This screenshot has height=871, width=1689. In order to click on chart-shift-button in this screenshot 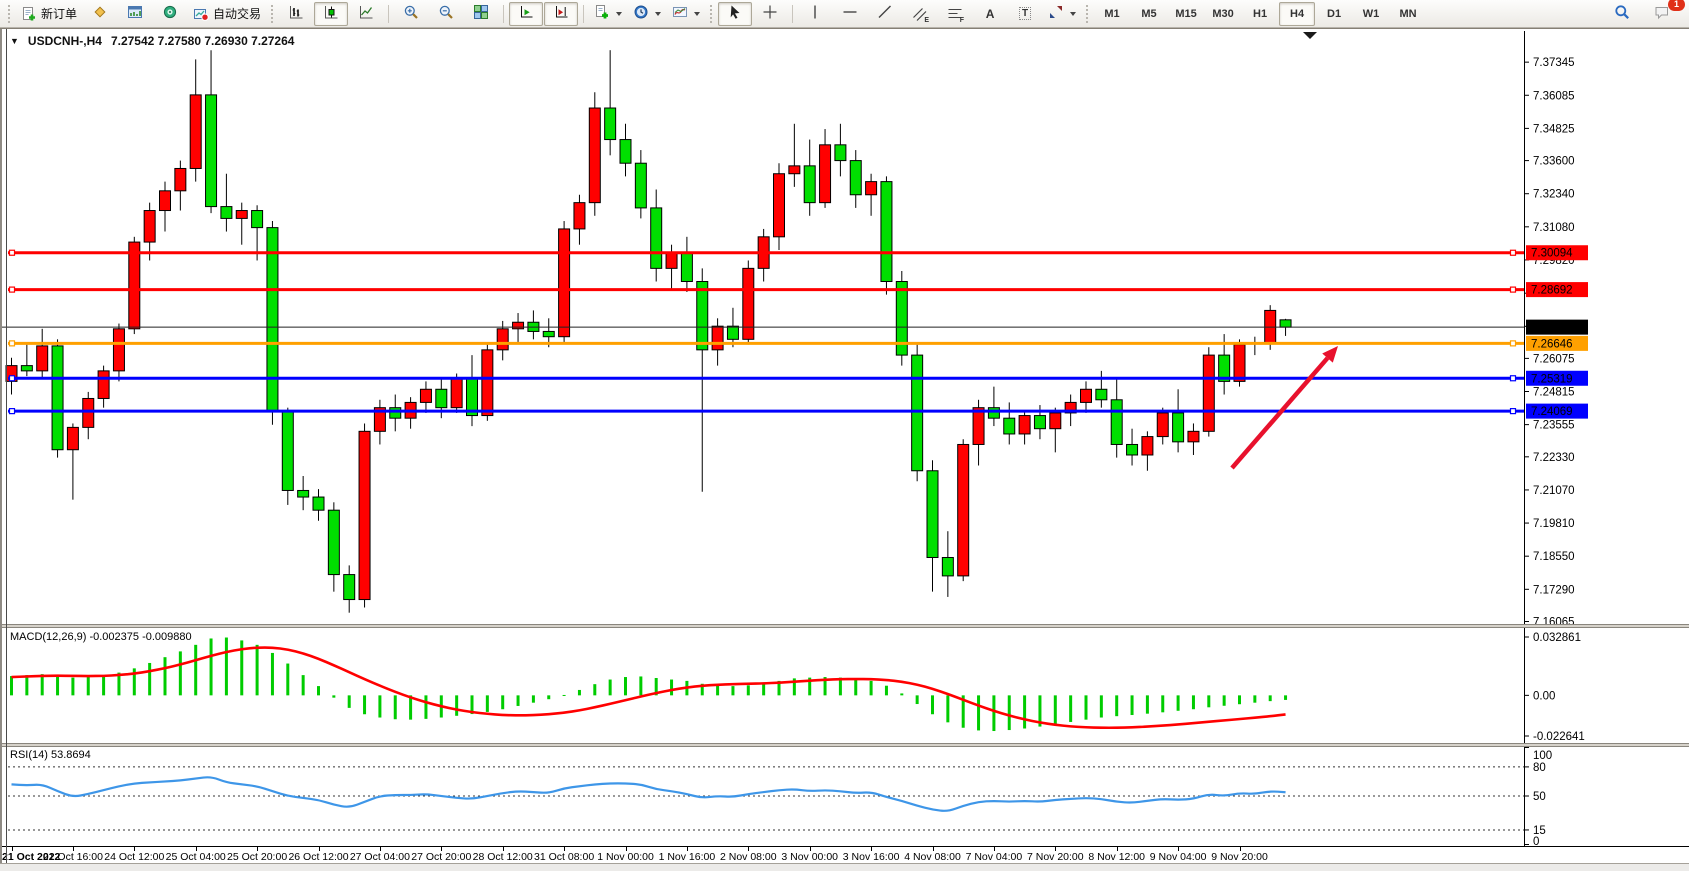, I will do `click(561, 13)`.